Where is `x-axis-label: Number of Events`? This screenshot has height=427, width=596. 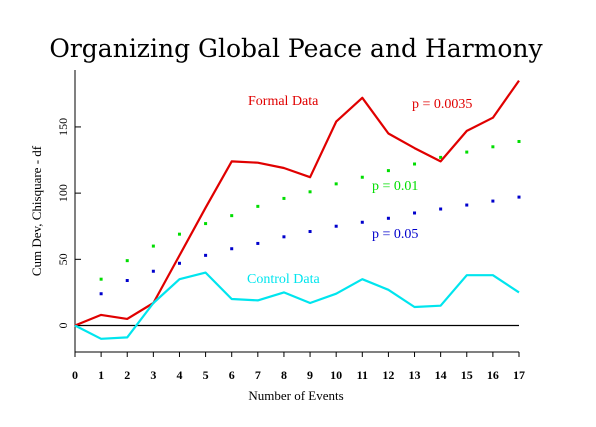
x-axis-label: Number of Events is located at coordinates (295, 395).